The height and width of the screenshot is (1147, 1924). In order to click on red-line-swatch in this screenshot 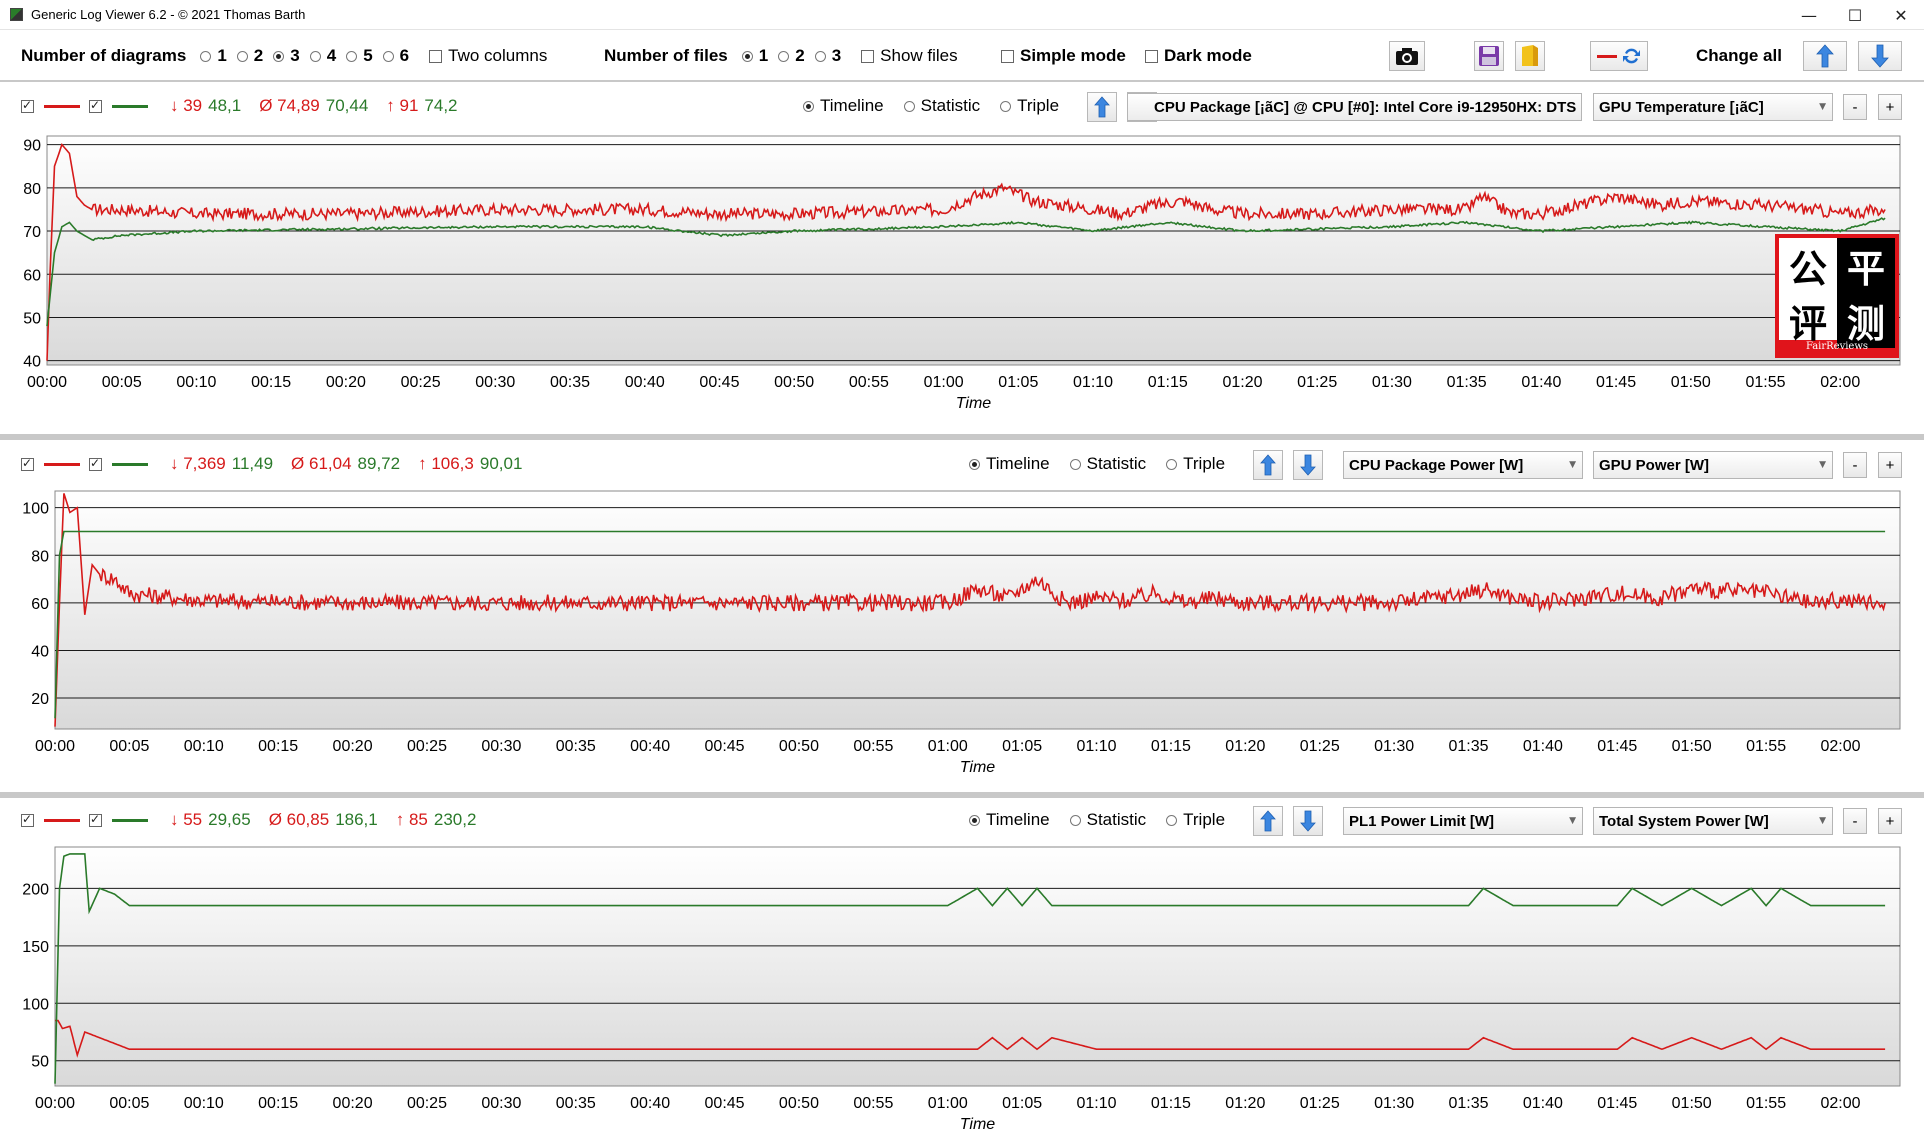, I will do `click(62, 820)`.